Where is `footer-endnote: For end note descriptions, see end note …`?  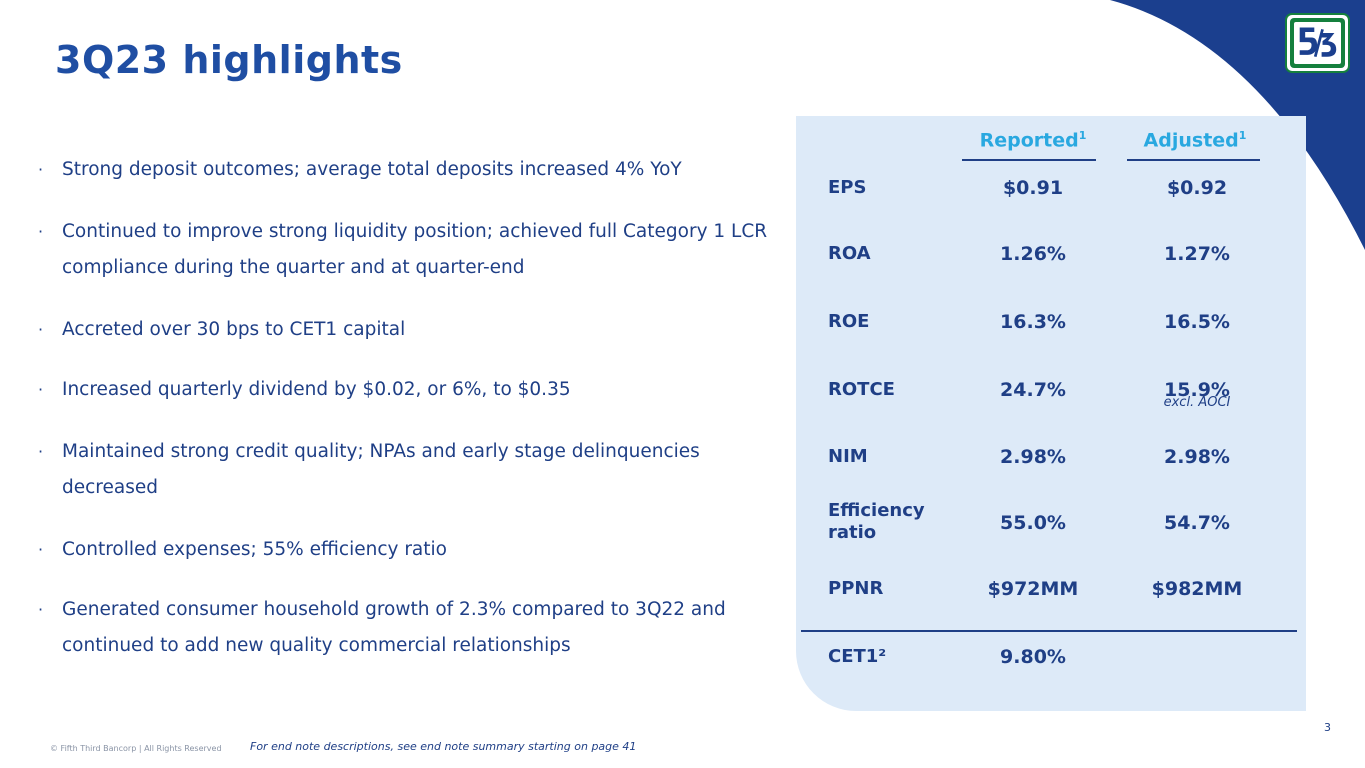
footer-endnote: For end note descriptions, see end note … is located at coordinates (443, 746).